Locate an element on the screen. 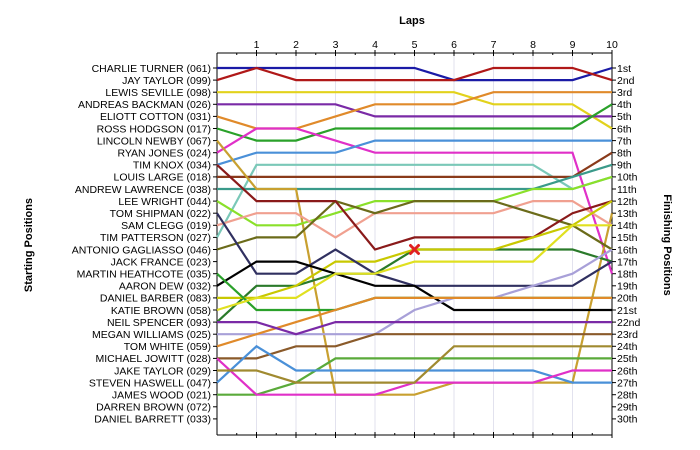  lap-tick-label: 5 is located at coordinates (415, 45).